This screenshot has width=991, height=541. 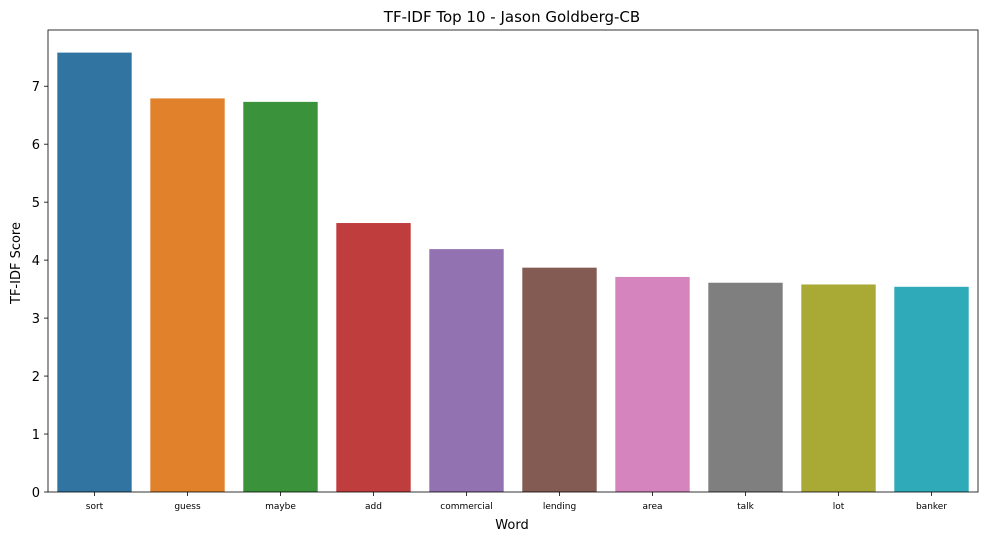 What do you see at coordinates (36, 435) in the screenshot?
I see `y-tick-label: 1` at bounding box center [36, 435].